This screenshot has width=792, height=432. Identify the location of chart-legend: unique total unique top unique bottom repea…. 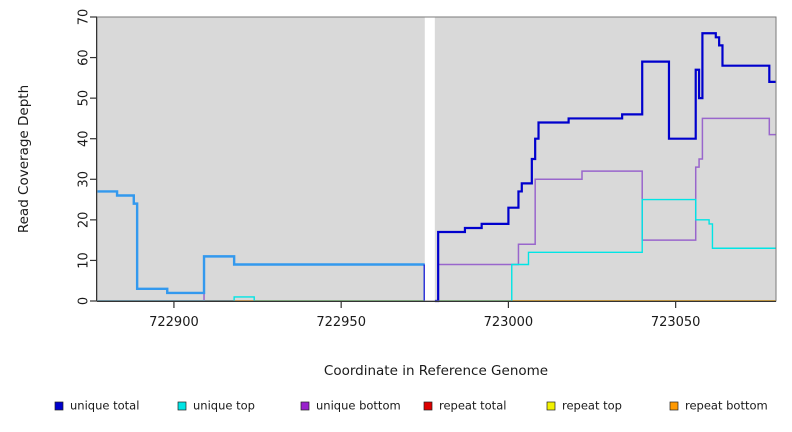
(411, 406).